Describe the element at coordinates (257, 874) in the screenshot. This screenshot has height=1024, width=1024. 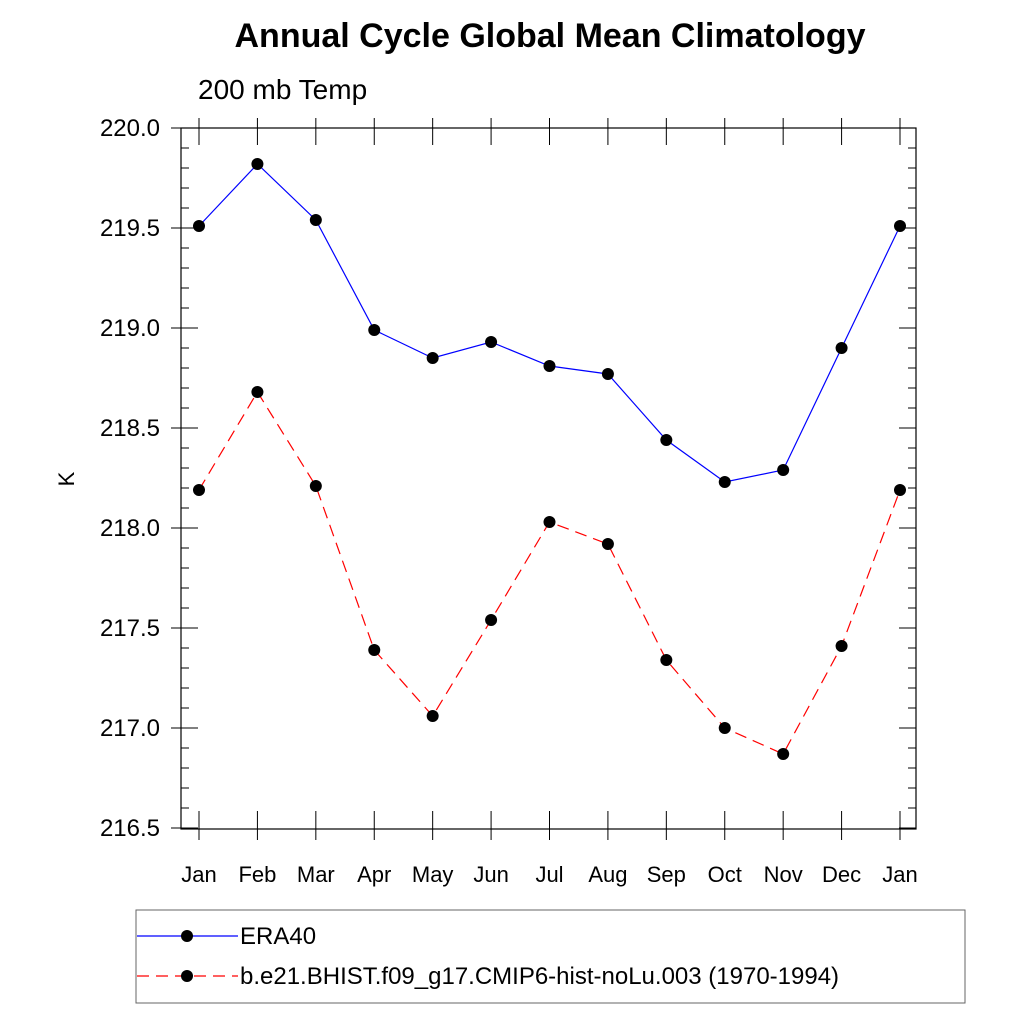
I see `x-tick-label: Feb` at that location.